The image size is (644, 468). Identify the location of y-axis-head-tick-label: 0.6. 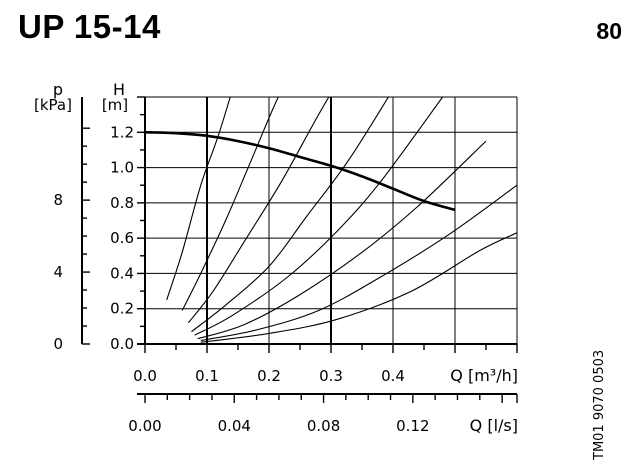
(122, 238).